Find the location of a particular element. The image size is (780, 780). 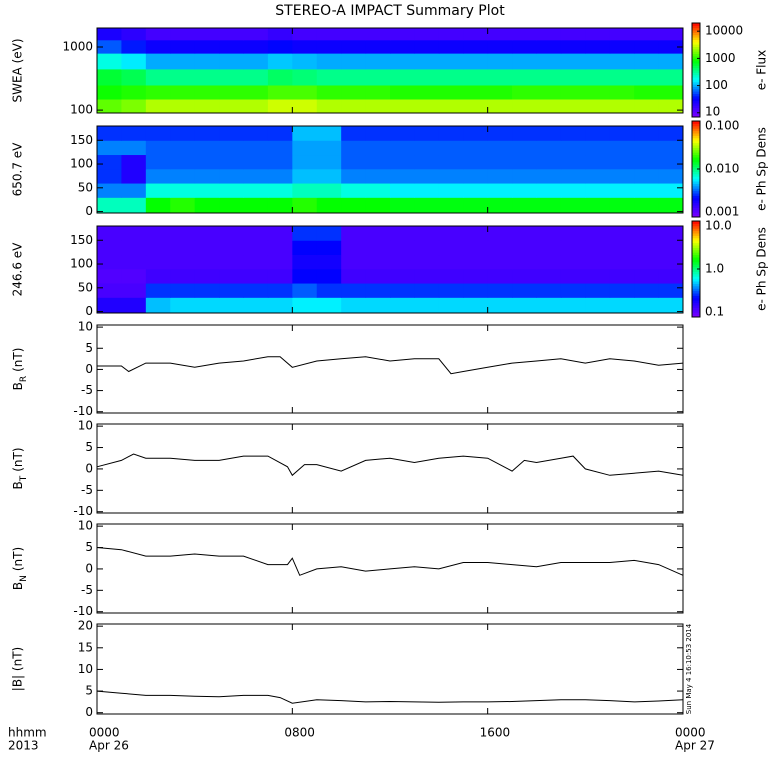

y-axis-label: 246.6 eV is located at coordinates (18, 269).